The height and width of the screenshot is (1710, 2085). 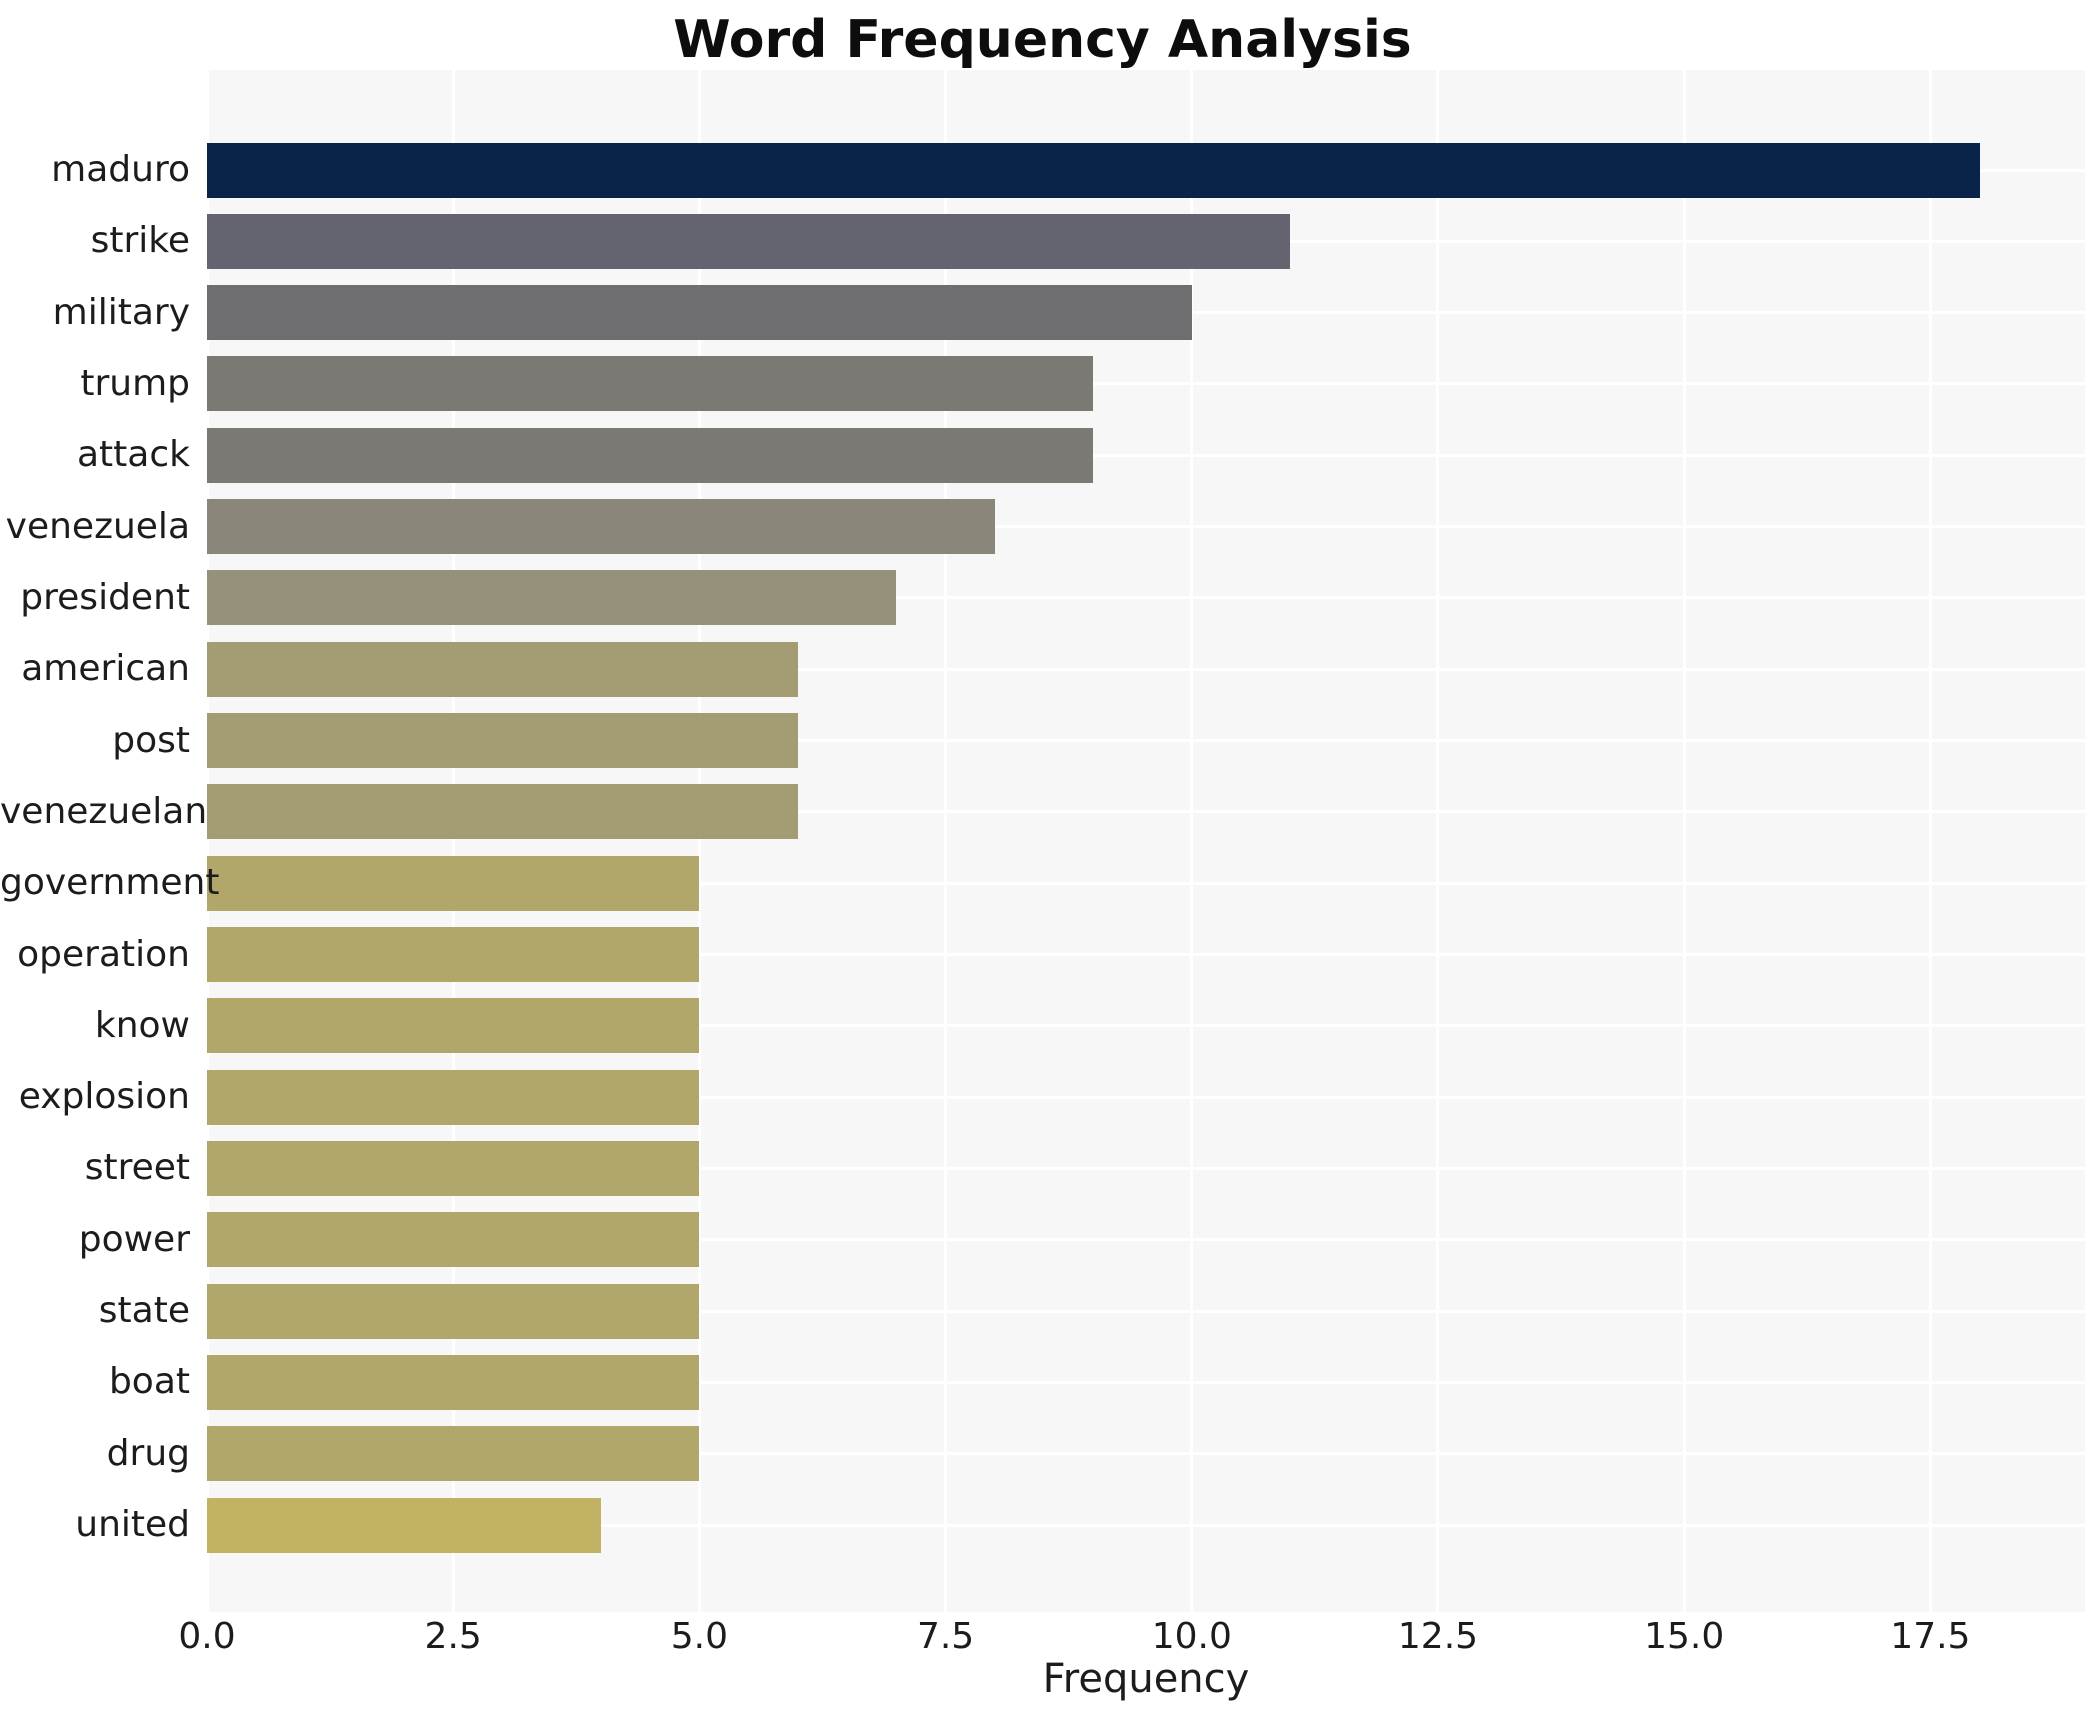 I want to click on bar-strike, so click(x=749, y=241).